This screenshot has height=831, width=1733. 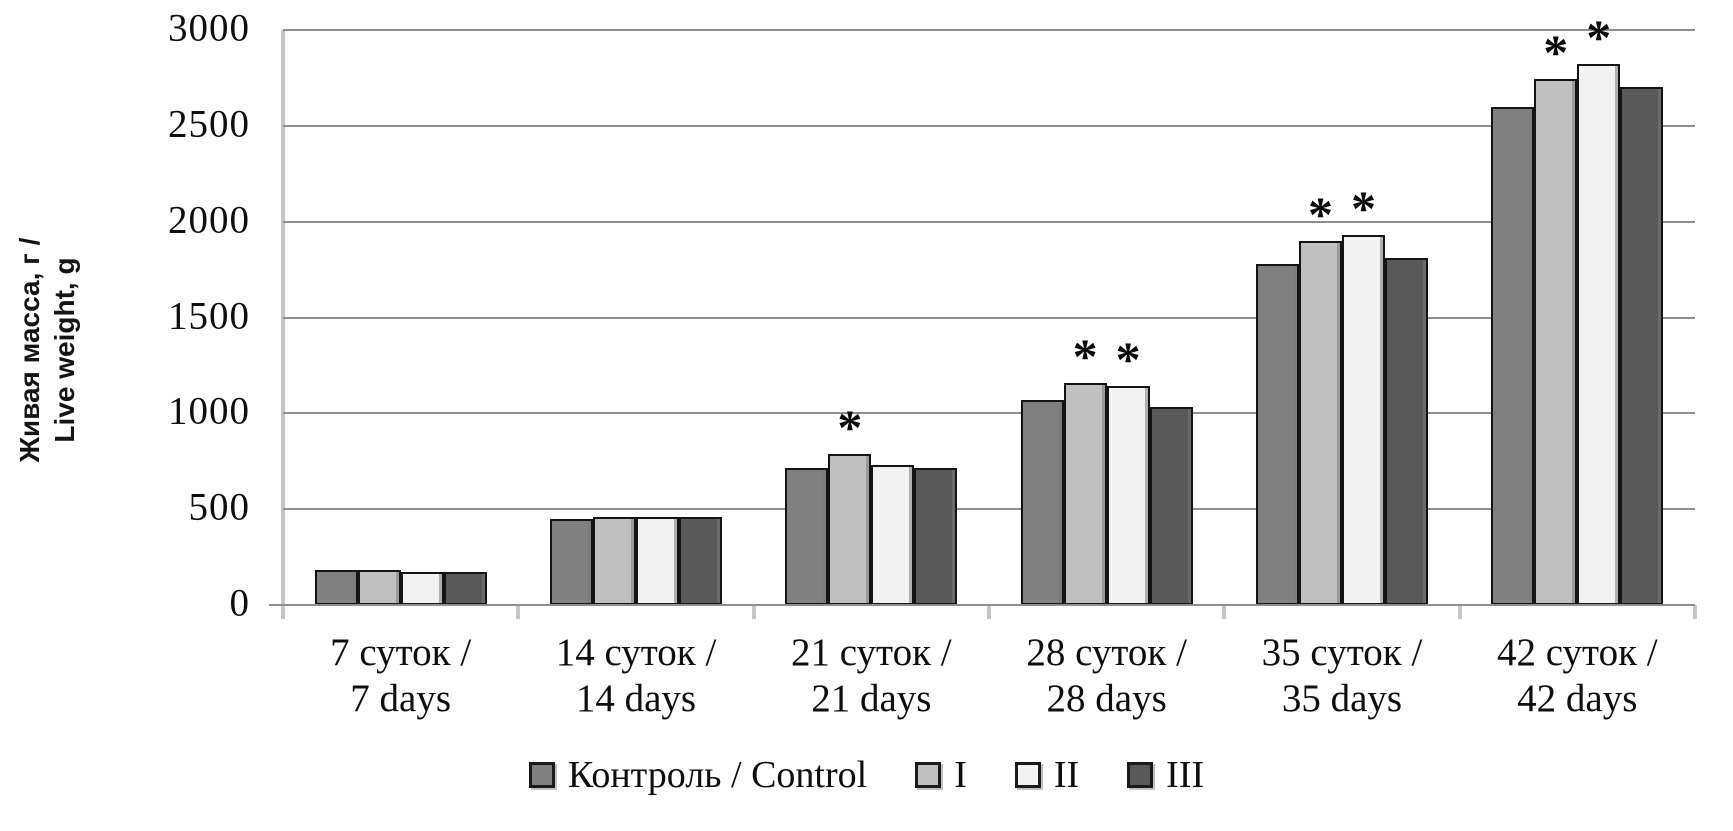 I want to click on x-axis-label-line: 14 days, so click(x=636, y=698).